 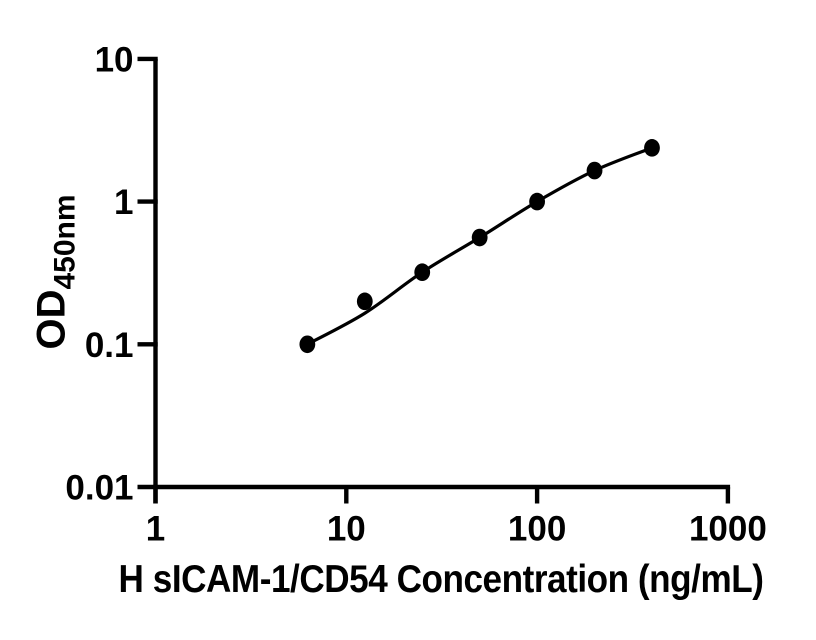 I want to click on x-axis-title: H sICAM-1/CD54 Concentration (ng/mL), so click(x=441, y=579).